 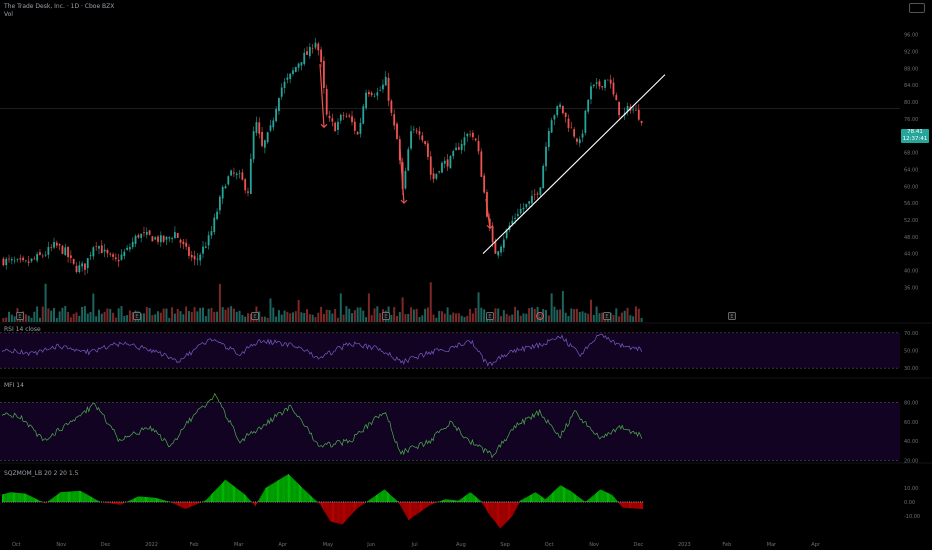 What do you see at coordinates (912, 517) in the screenshot?
I see `osc-tick-label: -10.00` at bounding box center [912, 517].